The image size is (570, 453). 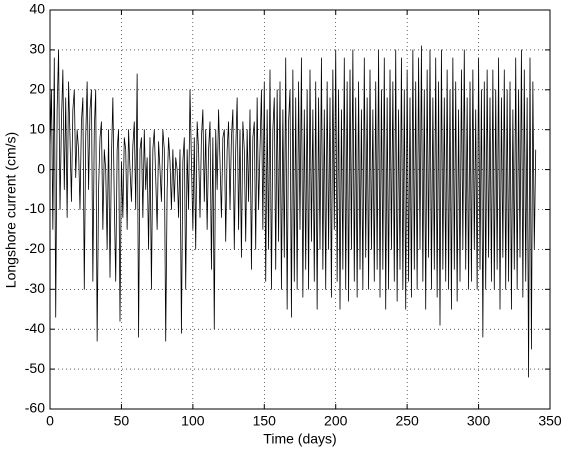 I want to click on y-tick-label: -30, so click(x=35, y=288).